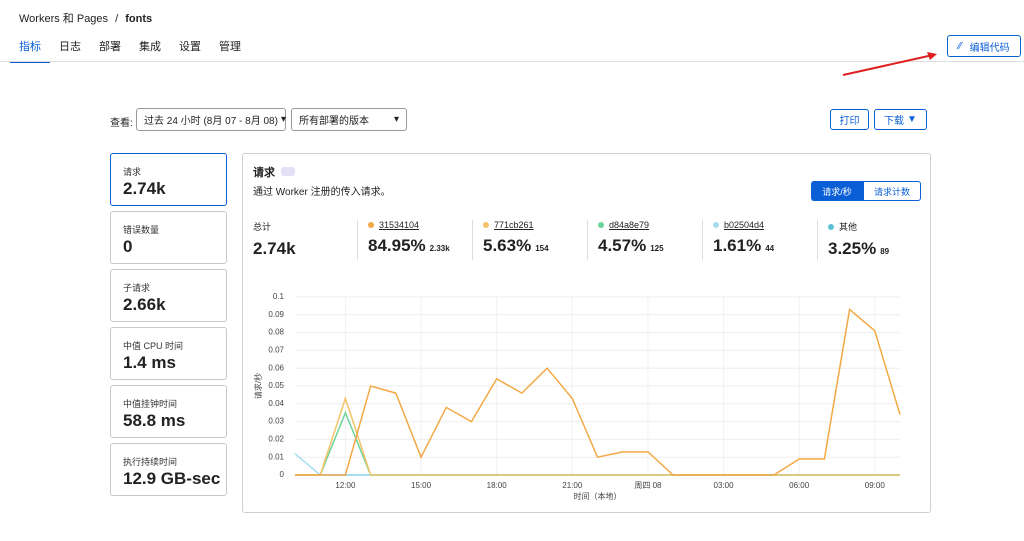 The height and width of the screenshot is (541, 1024). Describe the element at coordinates (262, 227) in the screenshot. I see `summary-label: 总计` at that location.